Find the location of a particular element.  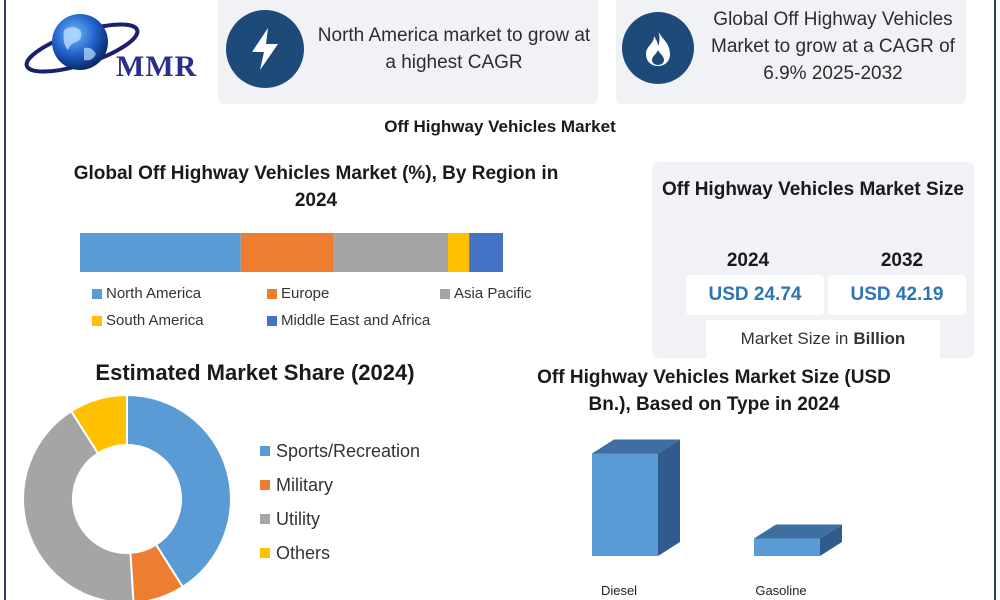

lightning-icon is located at coordinates (265, 49).